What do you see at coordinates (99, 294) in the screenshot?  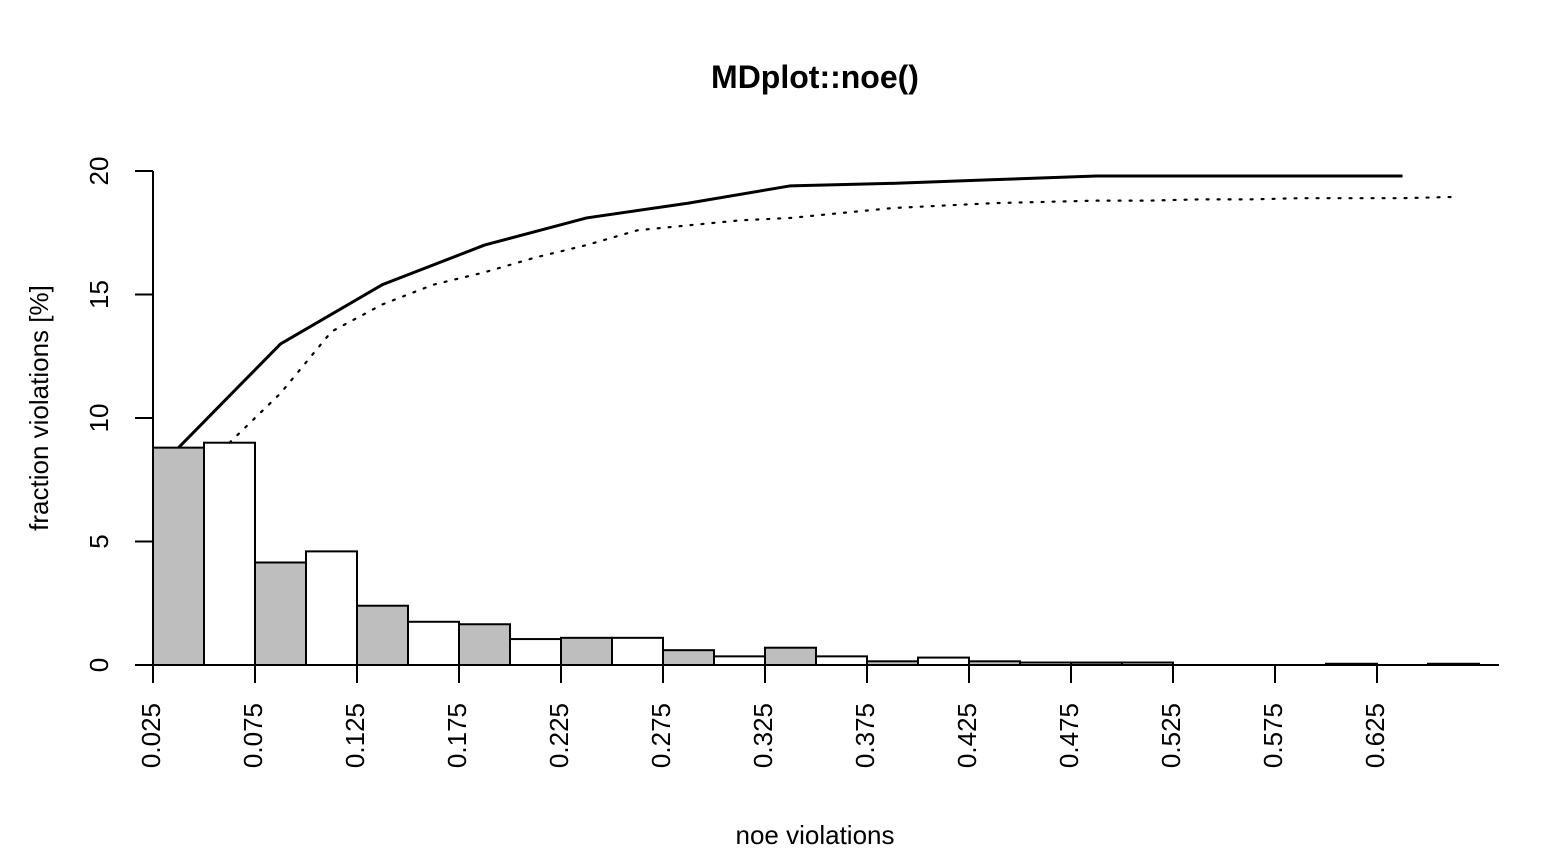 I see `y-tick-label: 15` at bounding box center [99, 294].